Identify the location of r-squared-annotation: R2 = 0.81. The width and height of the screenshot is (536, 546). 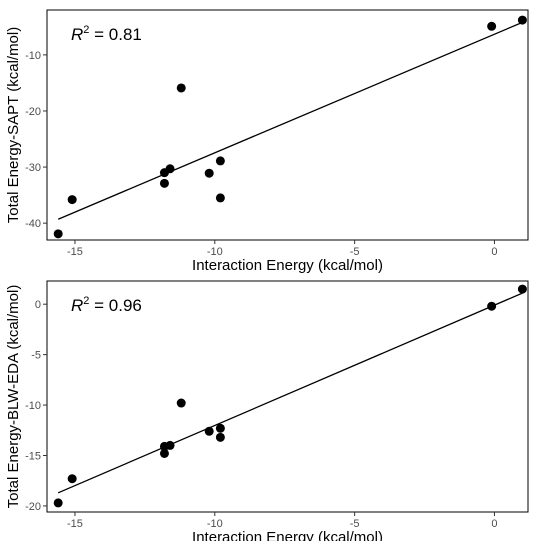
(106, 34).